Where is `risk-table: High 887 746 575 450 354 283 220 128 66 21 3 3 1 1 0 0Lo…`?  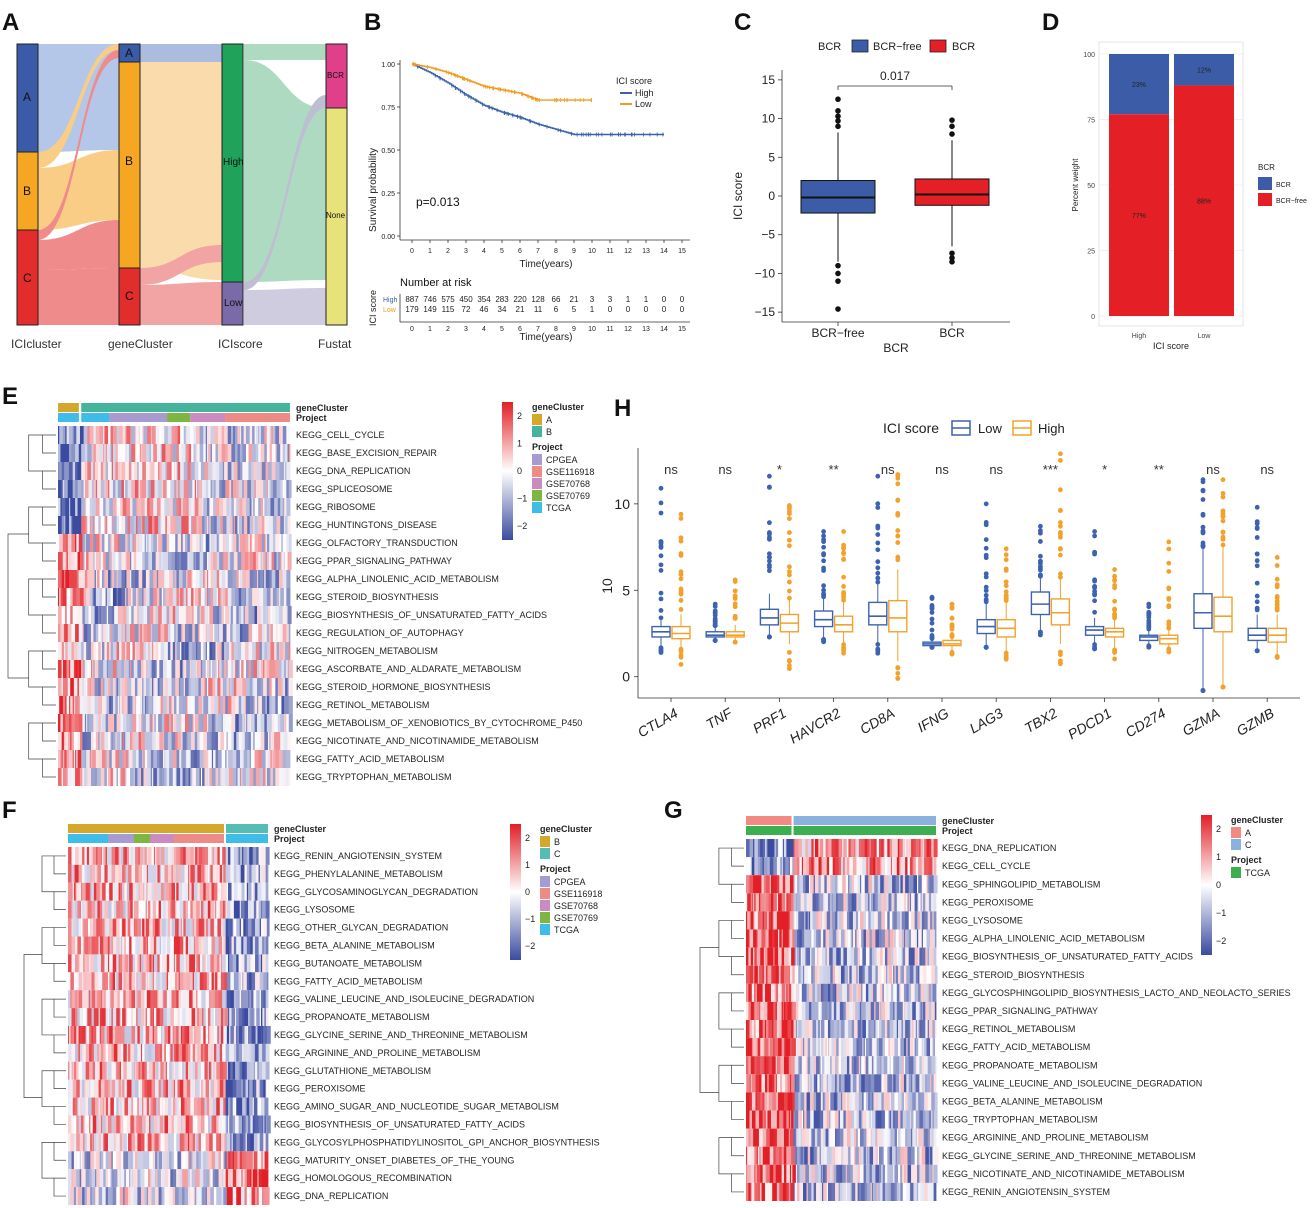 risk-table: High 887 746 575 450 354 283 220 128 66 21 3 3 1 1 0 0Lo… is located at coordinates (536, 313).